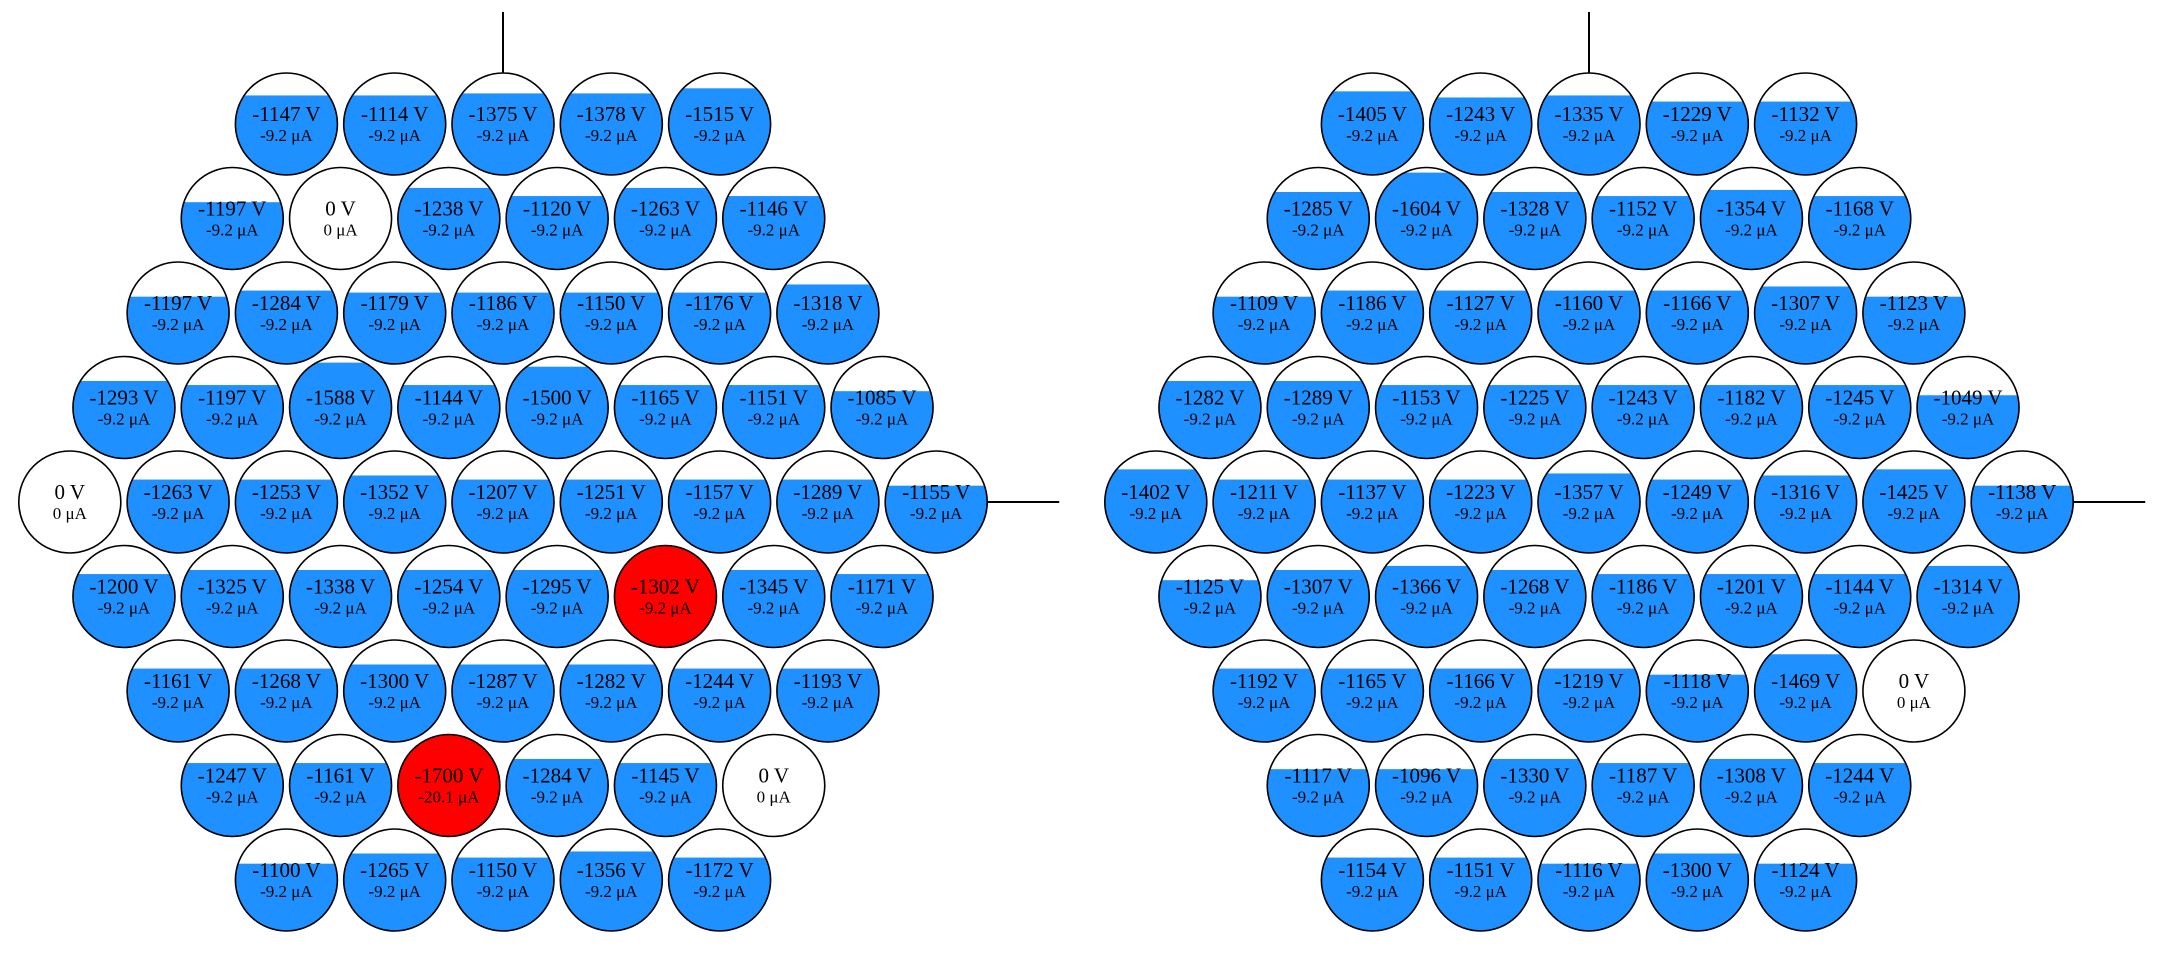 This screenshot has width=2166, height=970. What do you see at coordinates (1210, 587) in the screenshot?
I see `voltage-label: -1125 V` at bounding box center [1210, 587].